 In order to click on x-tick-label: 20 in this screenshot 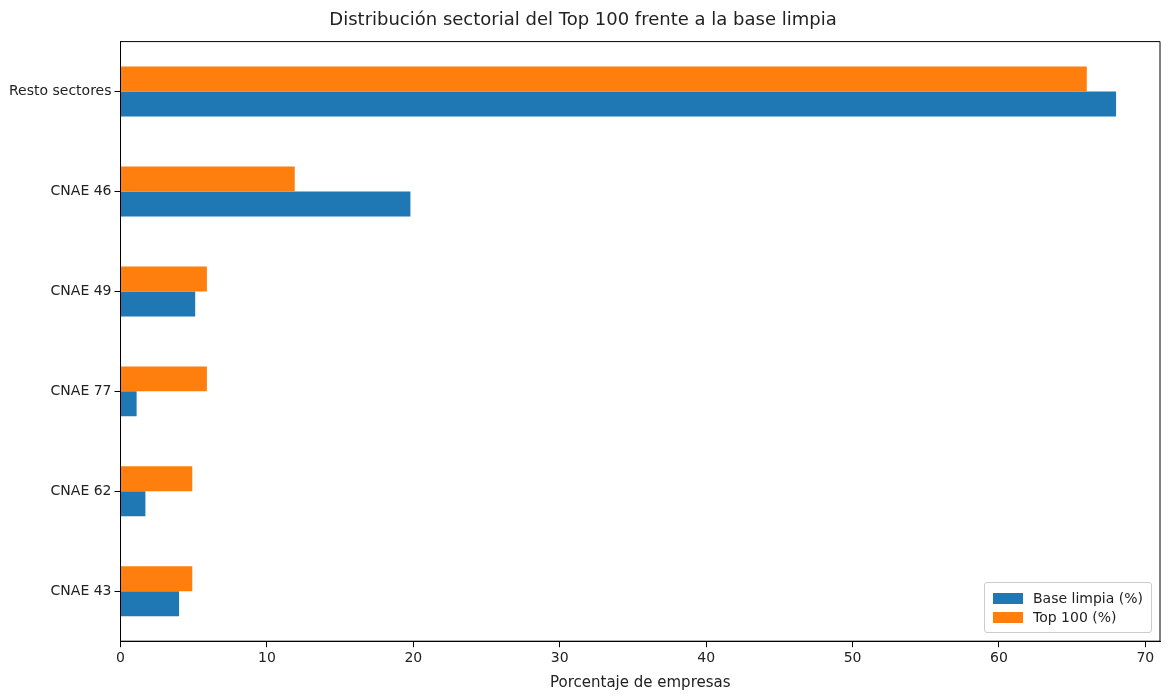, I will do `click(413, 657)`.